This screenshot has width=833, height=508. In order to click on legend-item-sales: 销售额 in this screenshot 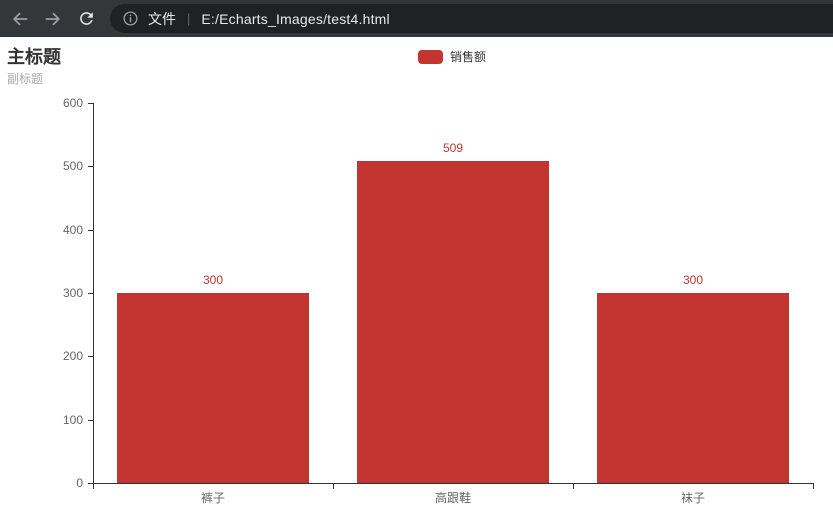, I will do `click(452, 56)`.